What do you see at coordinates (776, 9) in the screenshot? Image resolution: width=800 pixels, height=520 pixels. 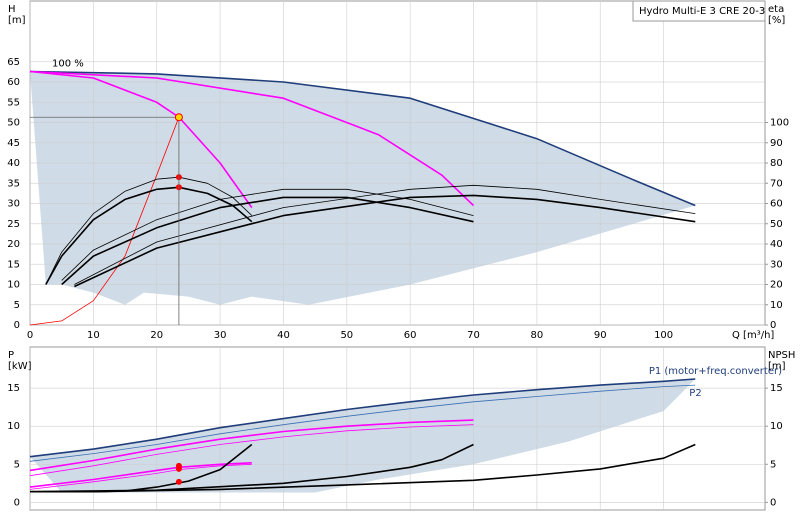 I see `y2-axis-label: eta` at bounding box center [776, 9].